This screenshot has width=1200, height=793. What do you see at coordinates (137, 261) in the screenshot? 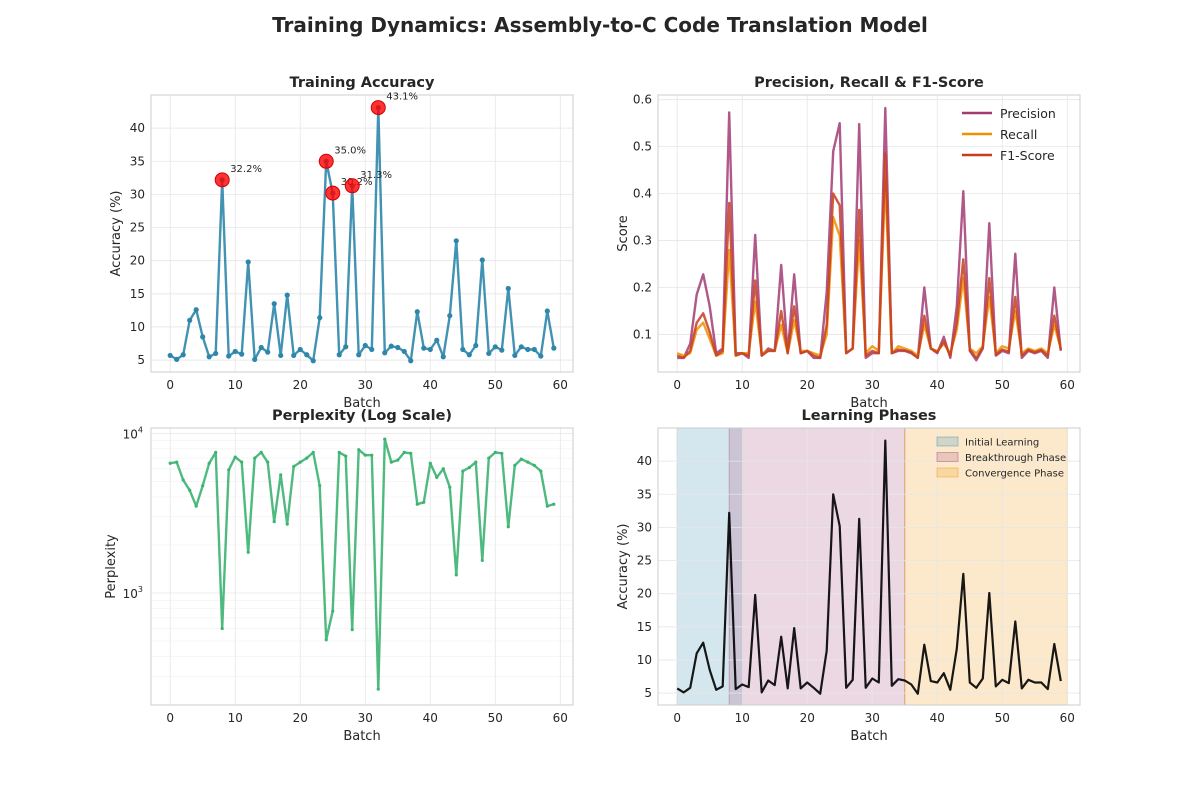
I see `y-tick-label: 20` at bounding box center [137, 261].